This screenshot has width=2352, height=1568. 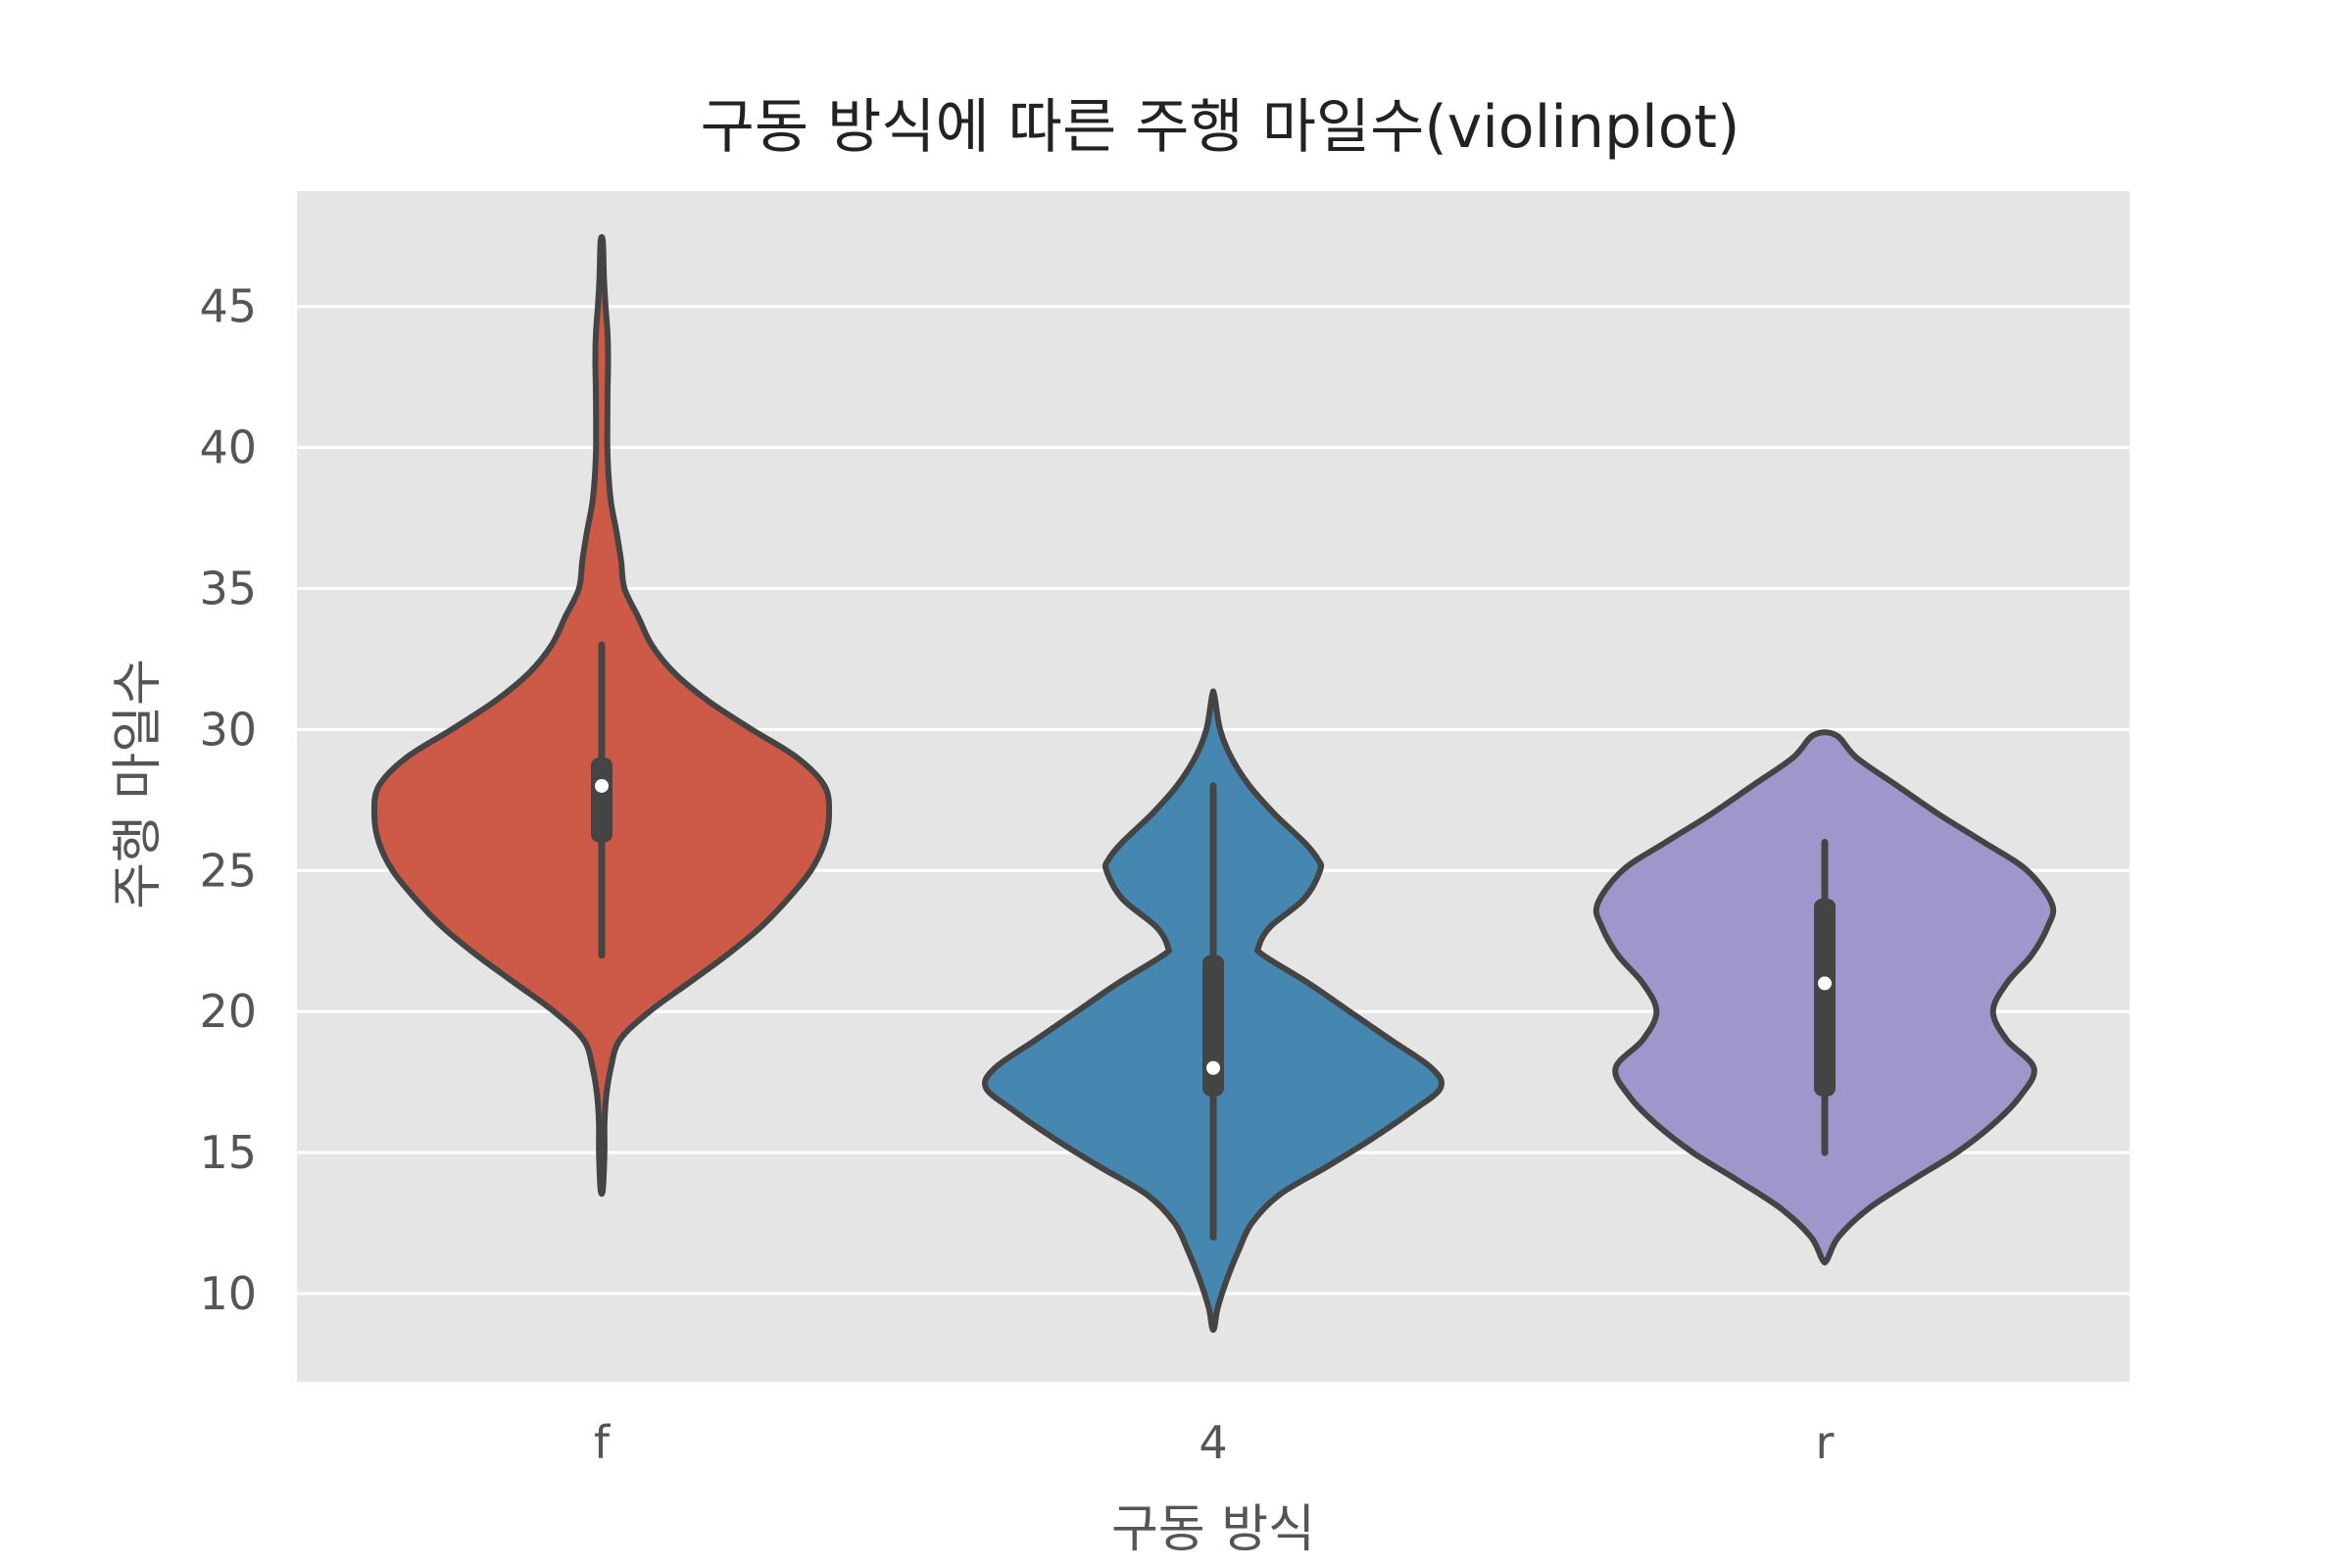 What do you see at coordinates (1825, 1442) in the screenshot?
I see `x-tick-label: r` at bounding box center [1825, 1442].